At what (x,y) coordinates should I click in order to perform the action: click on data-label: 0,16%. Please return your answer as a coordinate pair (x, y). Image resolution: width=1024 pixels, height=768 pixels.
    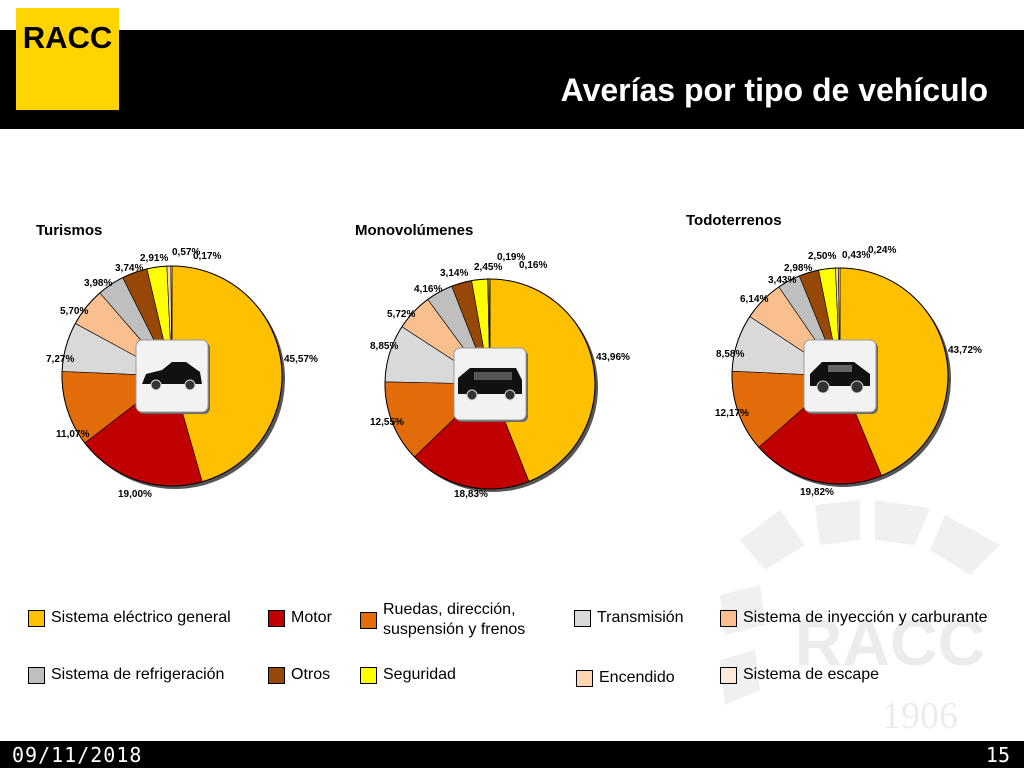
    Looking at the image, I should click on (533, 265).